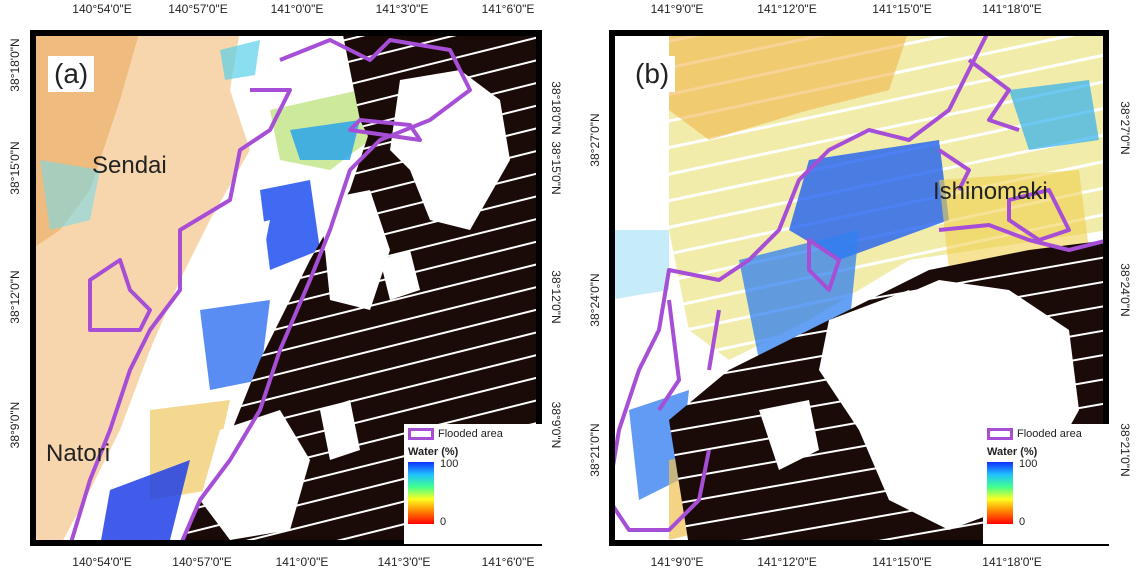 This screenshot has width=1139, height=573. What do you see at coordinates (787, 9) in the screenshot?
I see `lon-tick-top: 141°12'0"E` at bounding box center [787, 9].